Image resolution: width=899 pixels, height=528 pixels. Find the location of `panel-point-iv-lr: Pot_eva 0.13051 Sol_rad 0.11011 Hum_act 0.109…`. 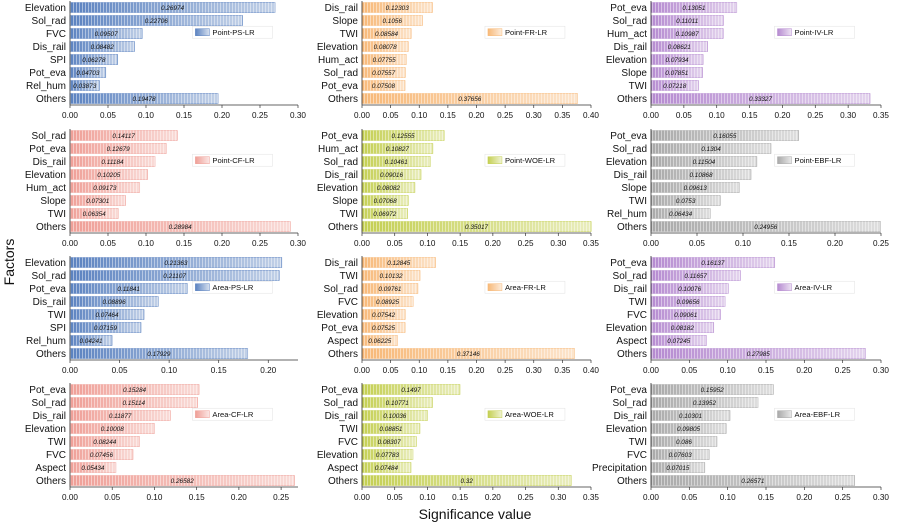

panel-point-iv-lr: Pot_eva 0.13051 Sol_rad 0.11011 Hum_act 0.109… is located at coordinates (747, 60).